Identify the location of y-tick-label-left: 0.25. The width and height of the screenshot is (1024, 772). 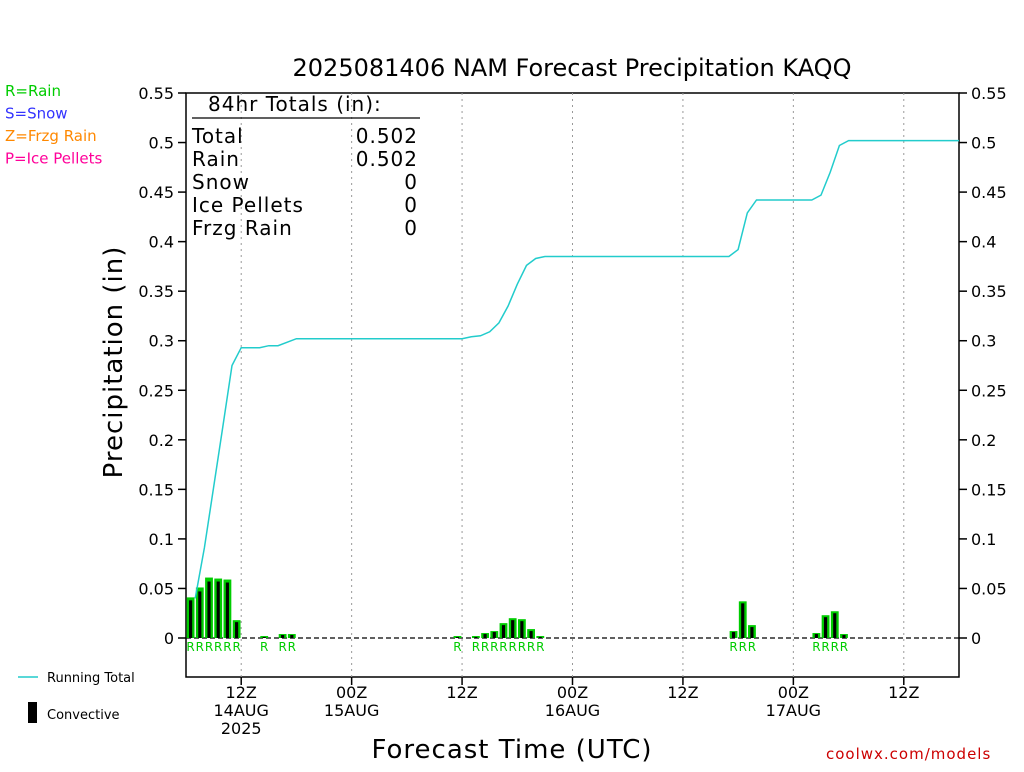
(156, 390).